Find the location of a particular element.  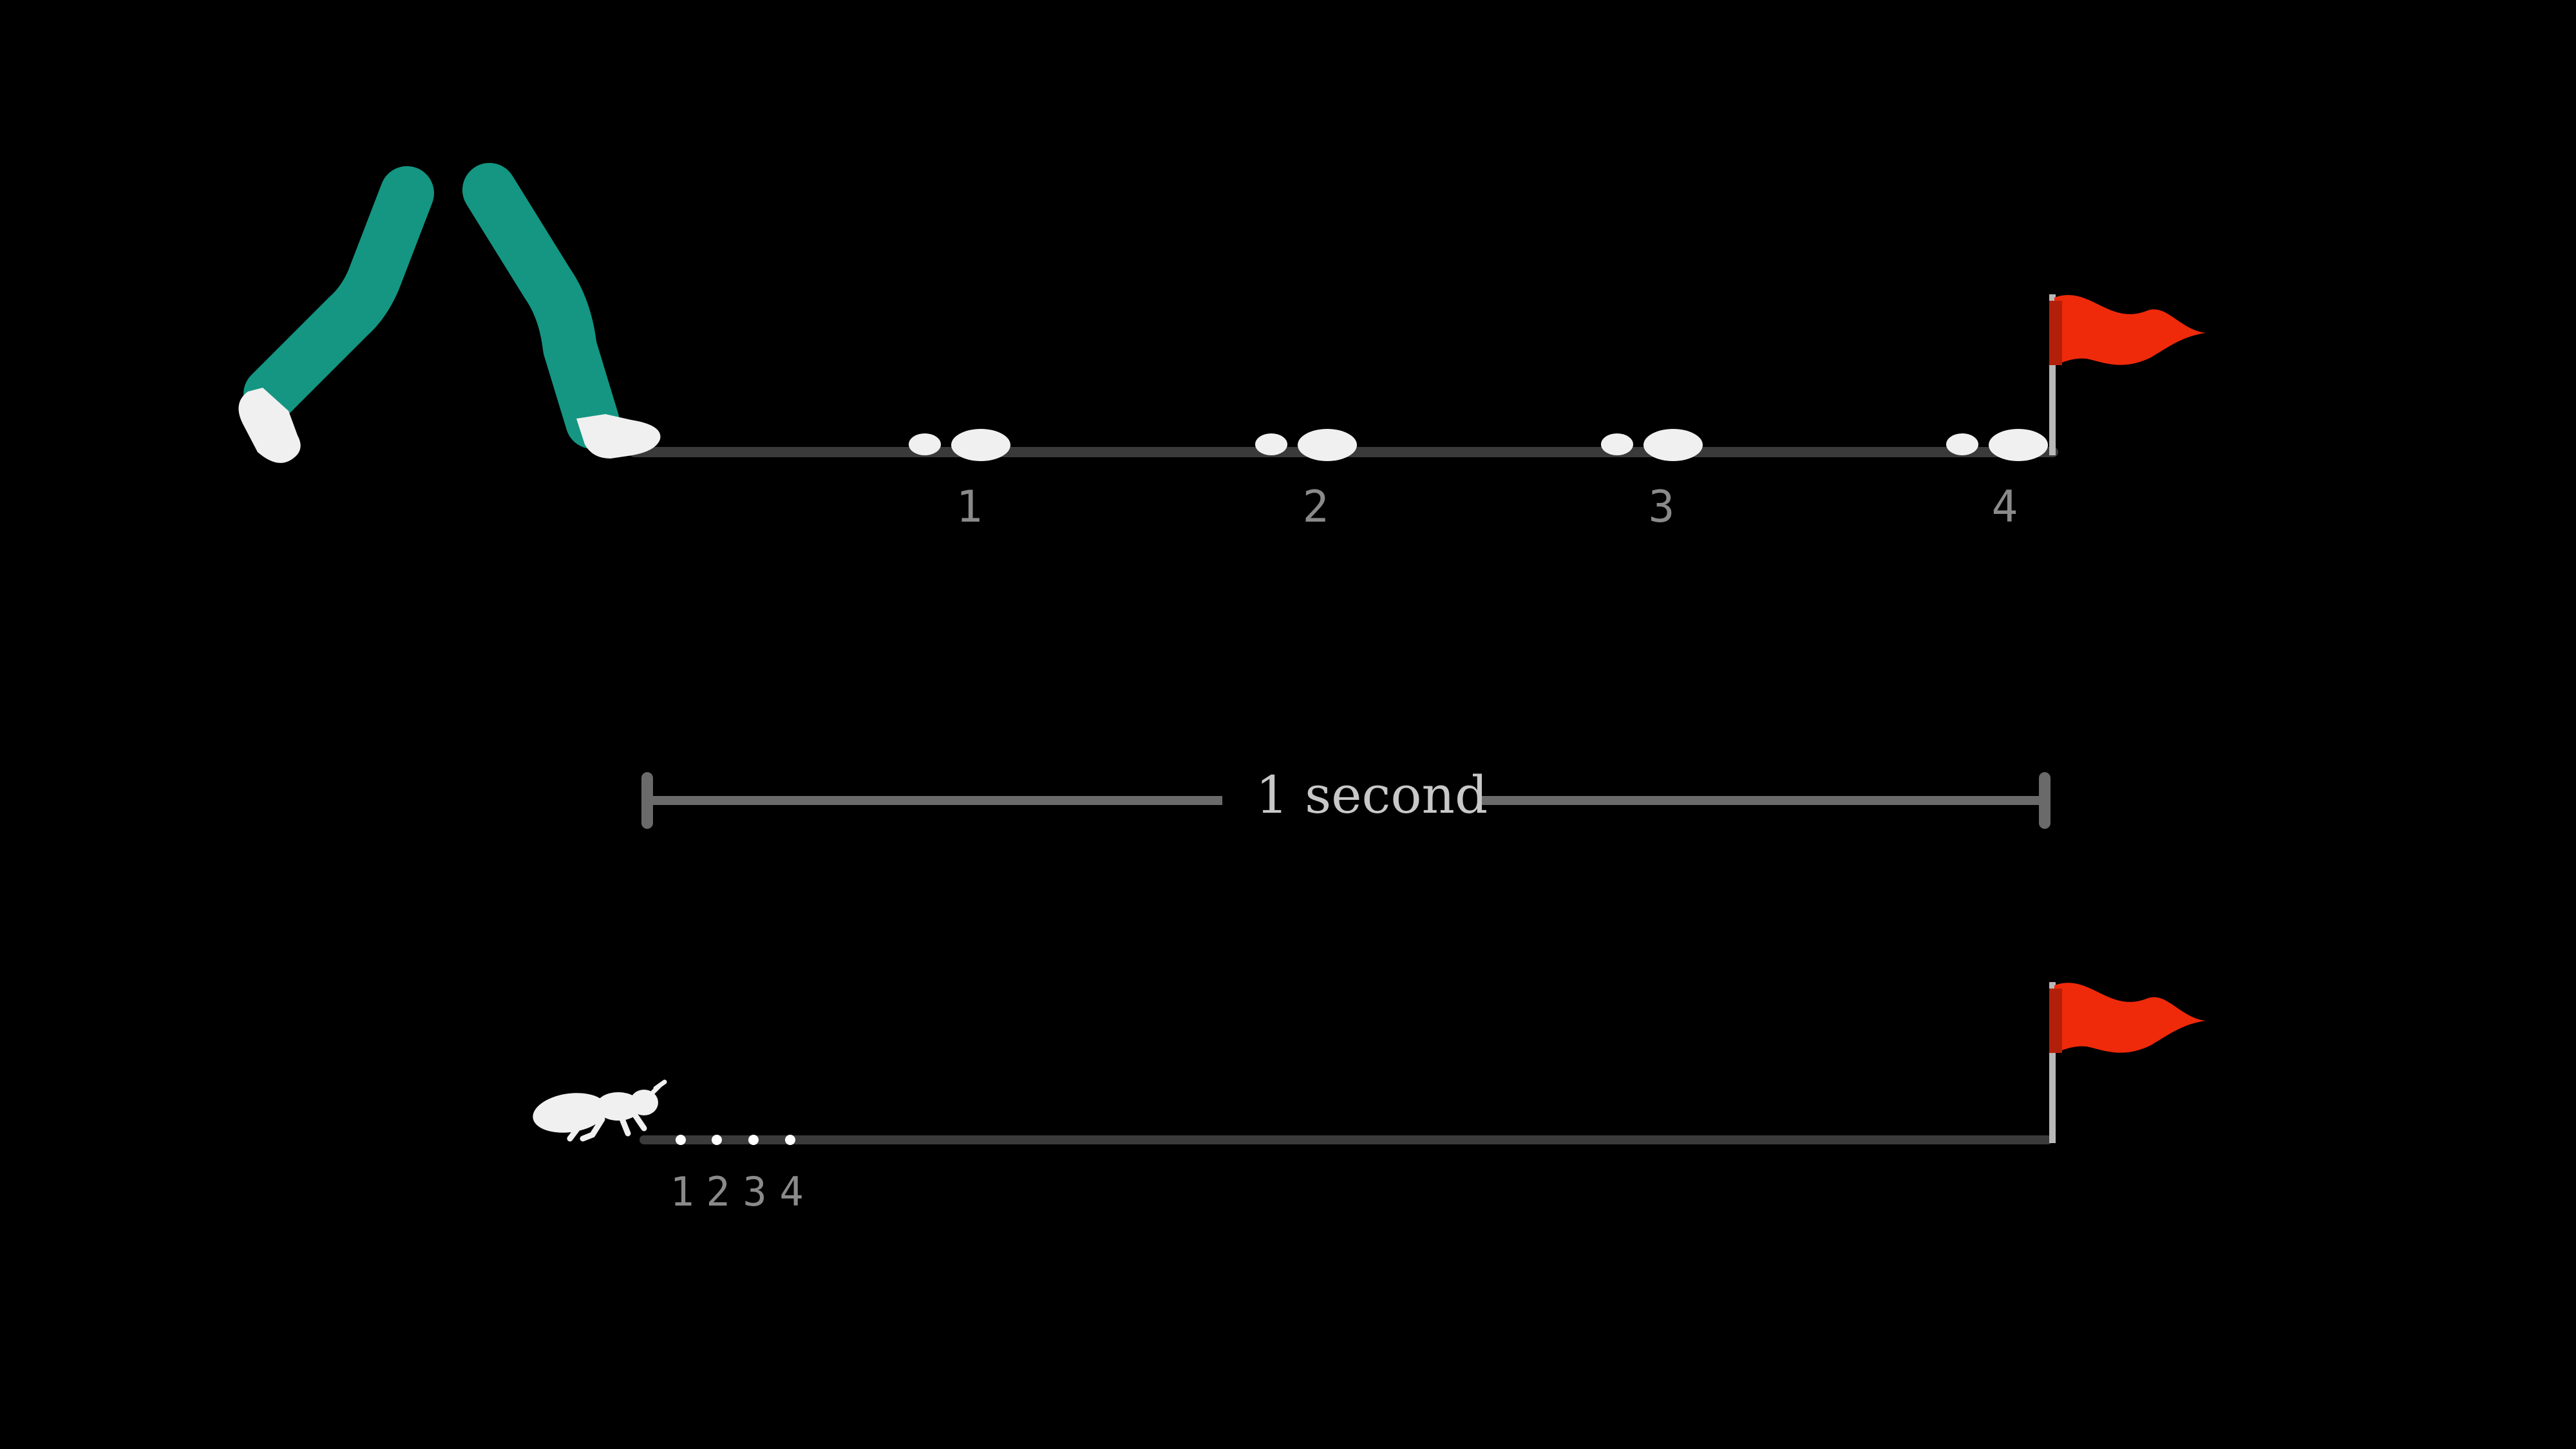

human-step-label: 4 is located at coordinates (2005, 508).